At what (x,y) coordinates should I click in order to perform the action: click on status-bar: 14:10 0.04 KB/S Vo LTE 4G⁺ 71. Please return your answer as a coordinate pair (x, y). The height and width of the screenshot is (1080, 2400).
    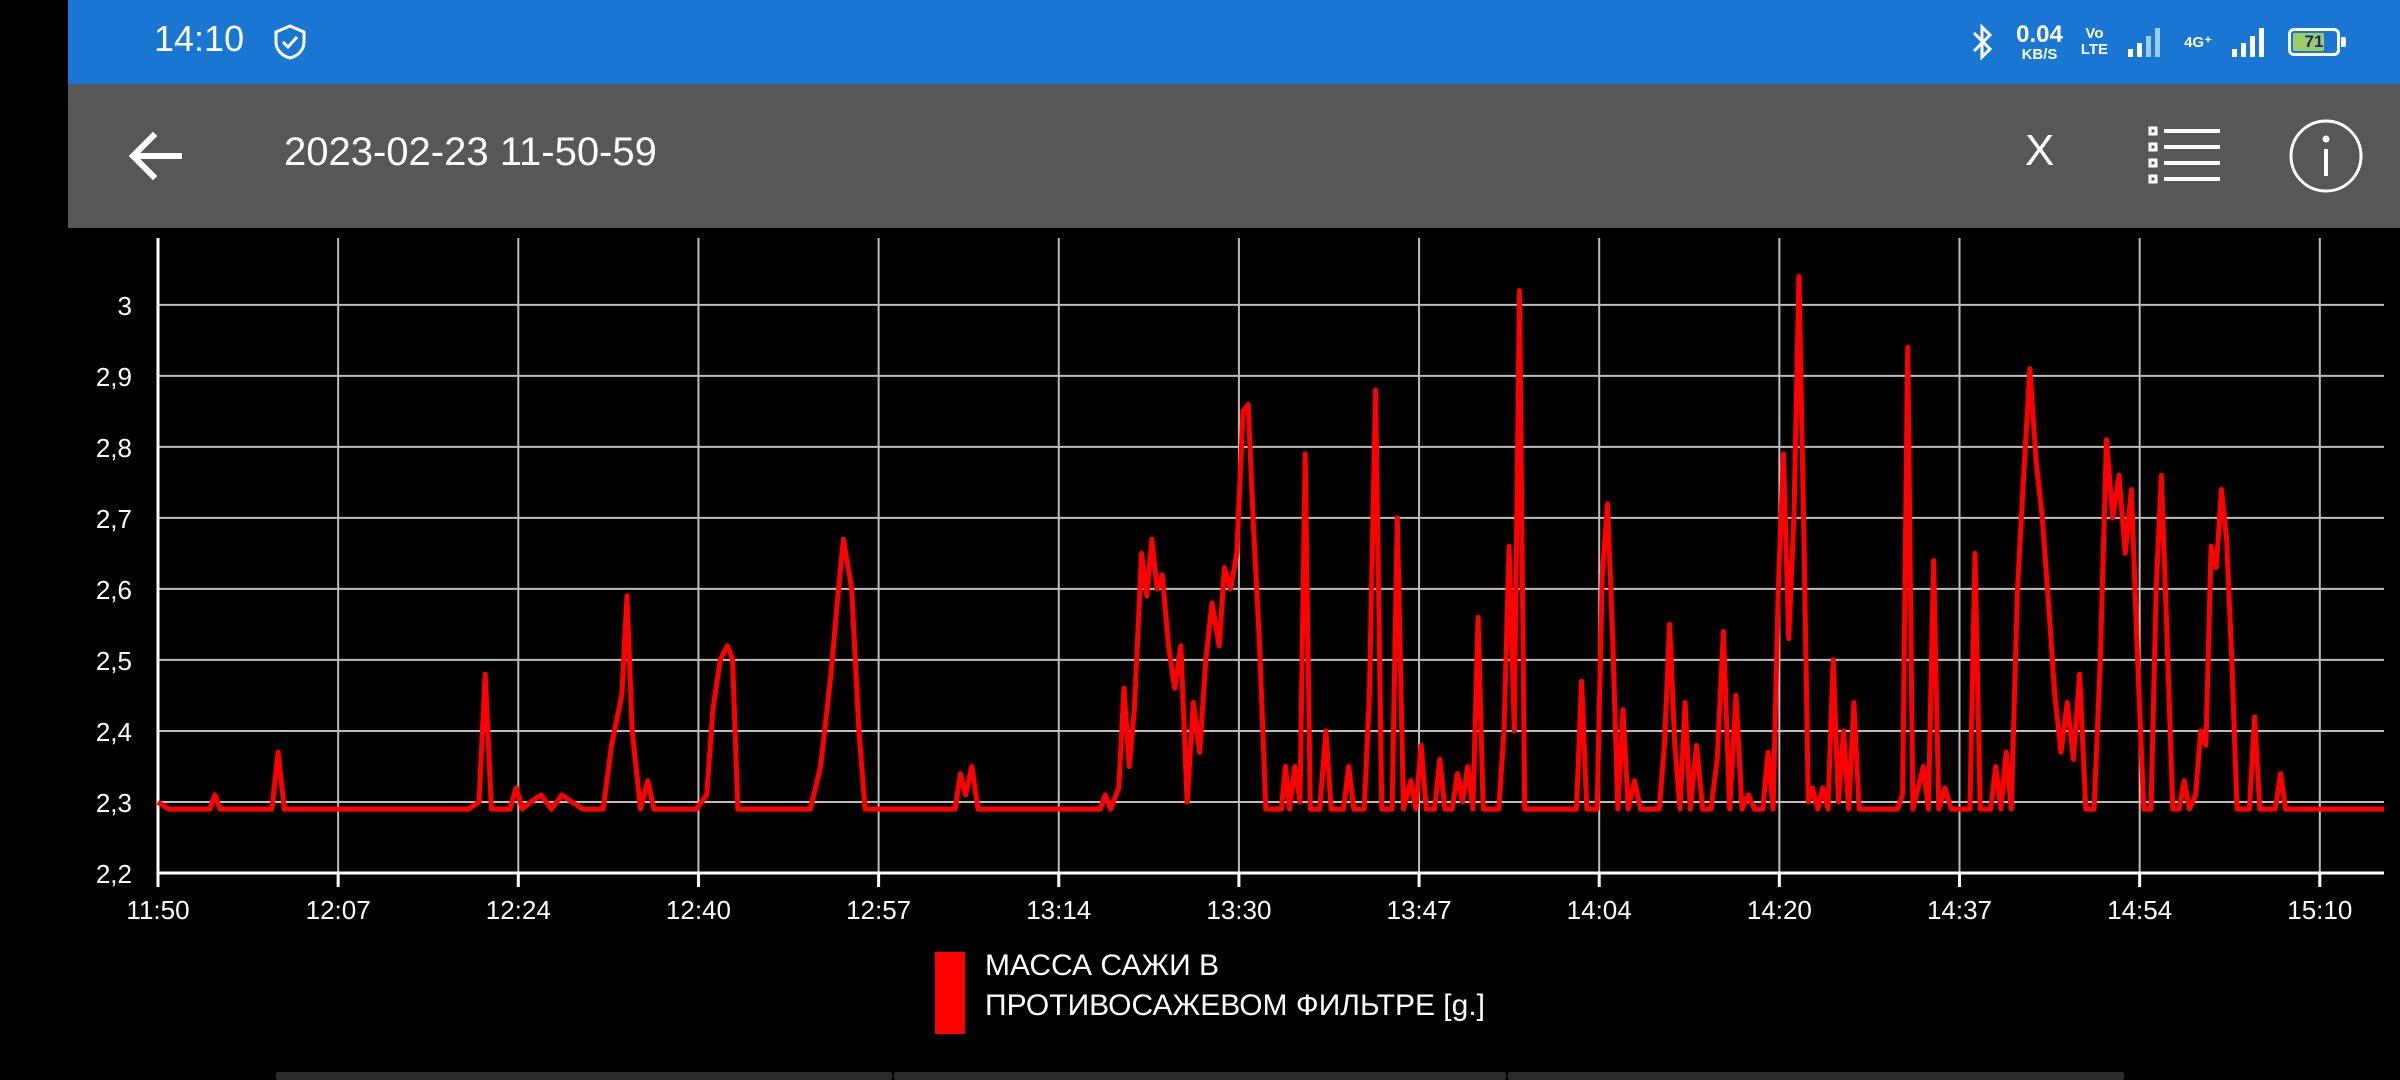
    Looking at the image, I should click on (1234, 42).